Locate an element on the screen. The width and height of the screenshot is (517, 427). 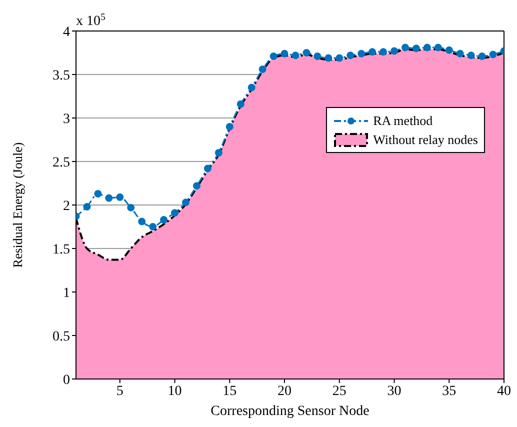
y-tick-label: 1.5 is located at coordinates (61, 250).